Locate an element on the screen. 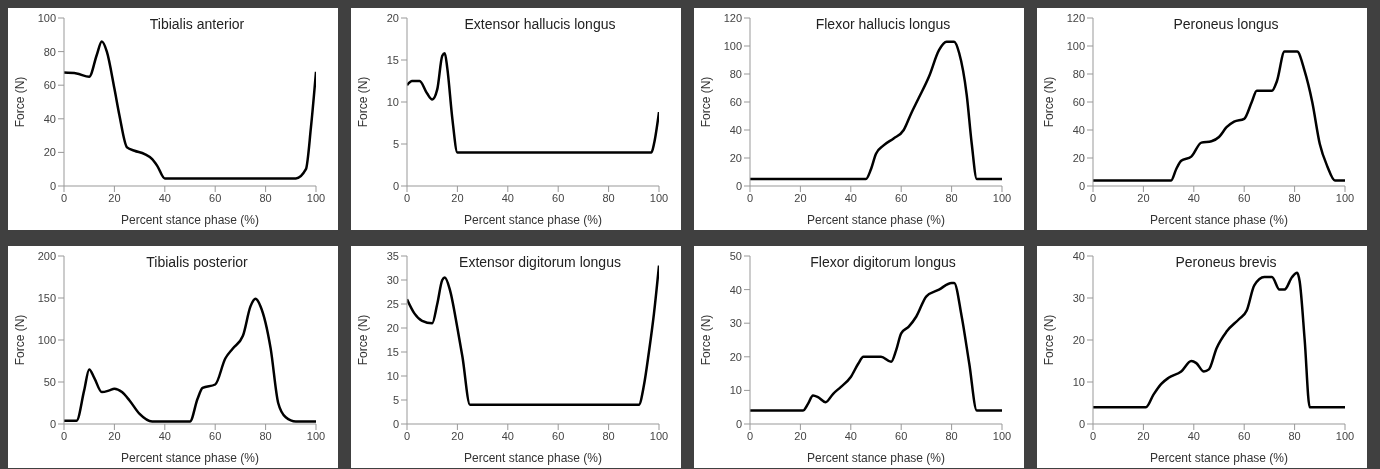 This screenshot has height=469, width=1380. chart-title: Extensor hallucis longus is located at coordinates (540, 24).